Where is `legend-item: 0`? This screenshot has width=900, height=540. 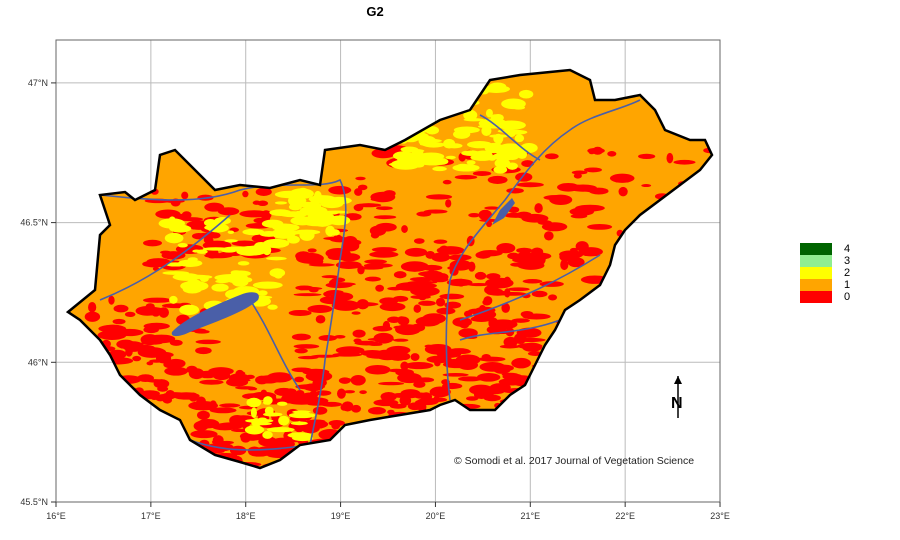 legend-item: 0 is located at coordinates (825, 297).